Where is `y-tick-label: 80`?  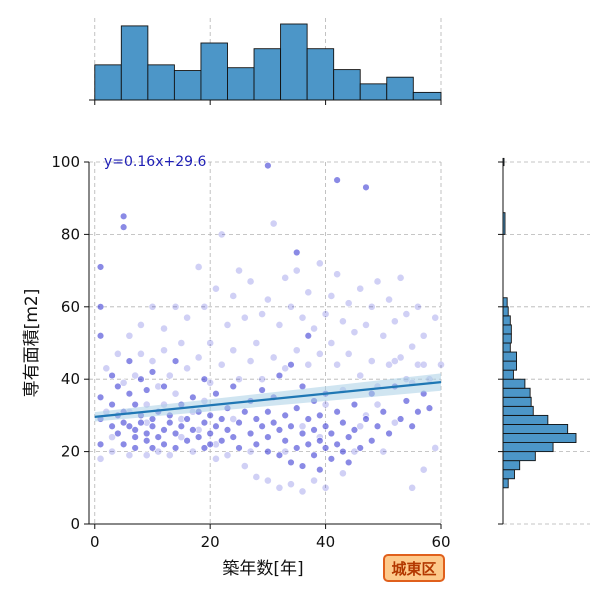 y-tick-label: 80 is located at coordinates (70, 234).